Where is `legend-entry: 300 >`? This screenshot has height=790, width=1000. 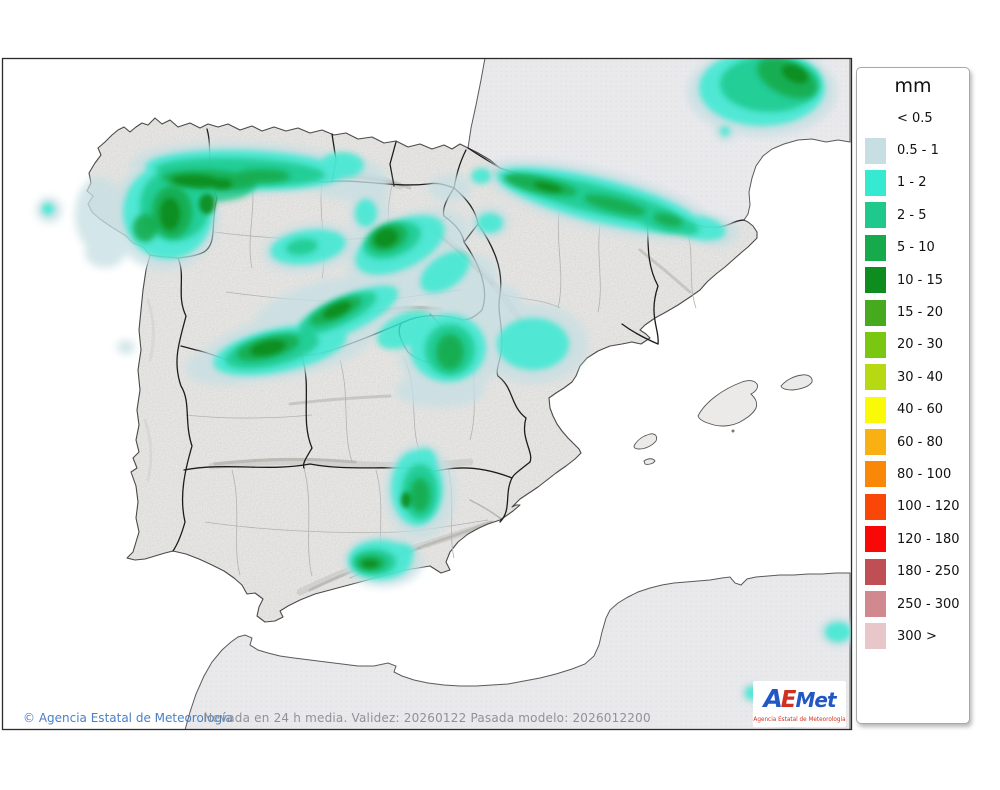 legend-entry: 300 > is located at coordinates (913, 636).